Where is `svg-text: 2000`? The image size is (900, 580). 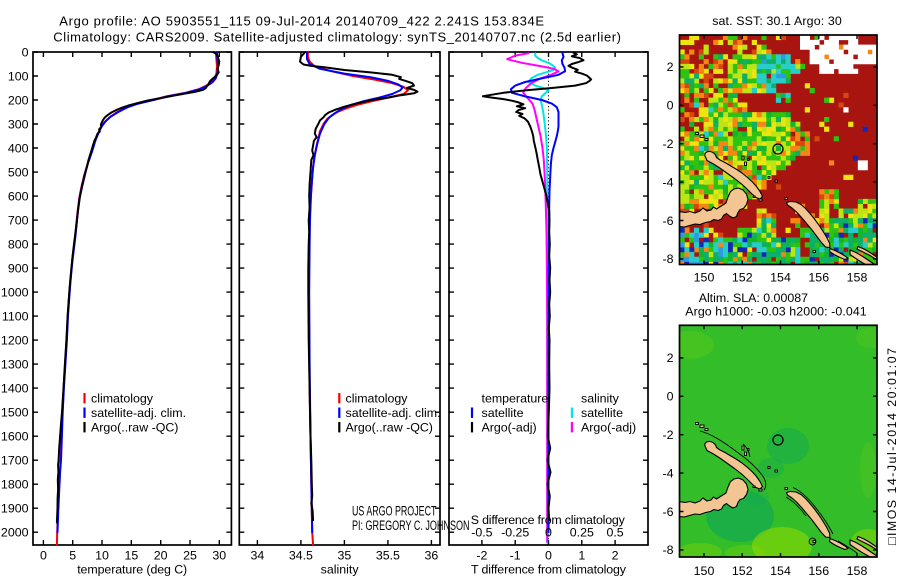 svg-text: 2000 is located at coordinates (15, 533).